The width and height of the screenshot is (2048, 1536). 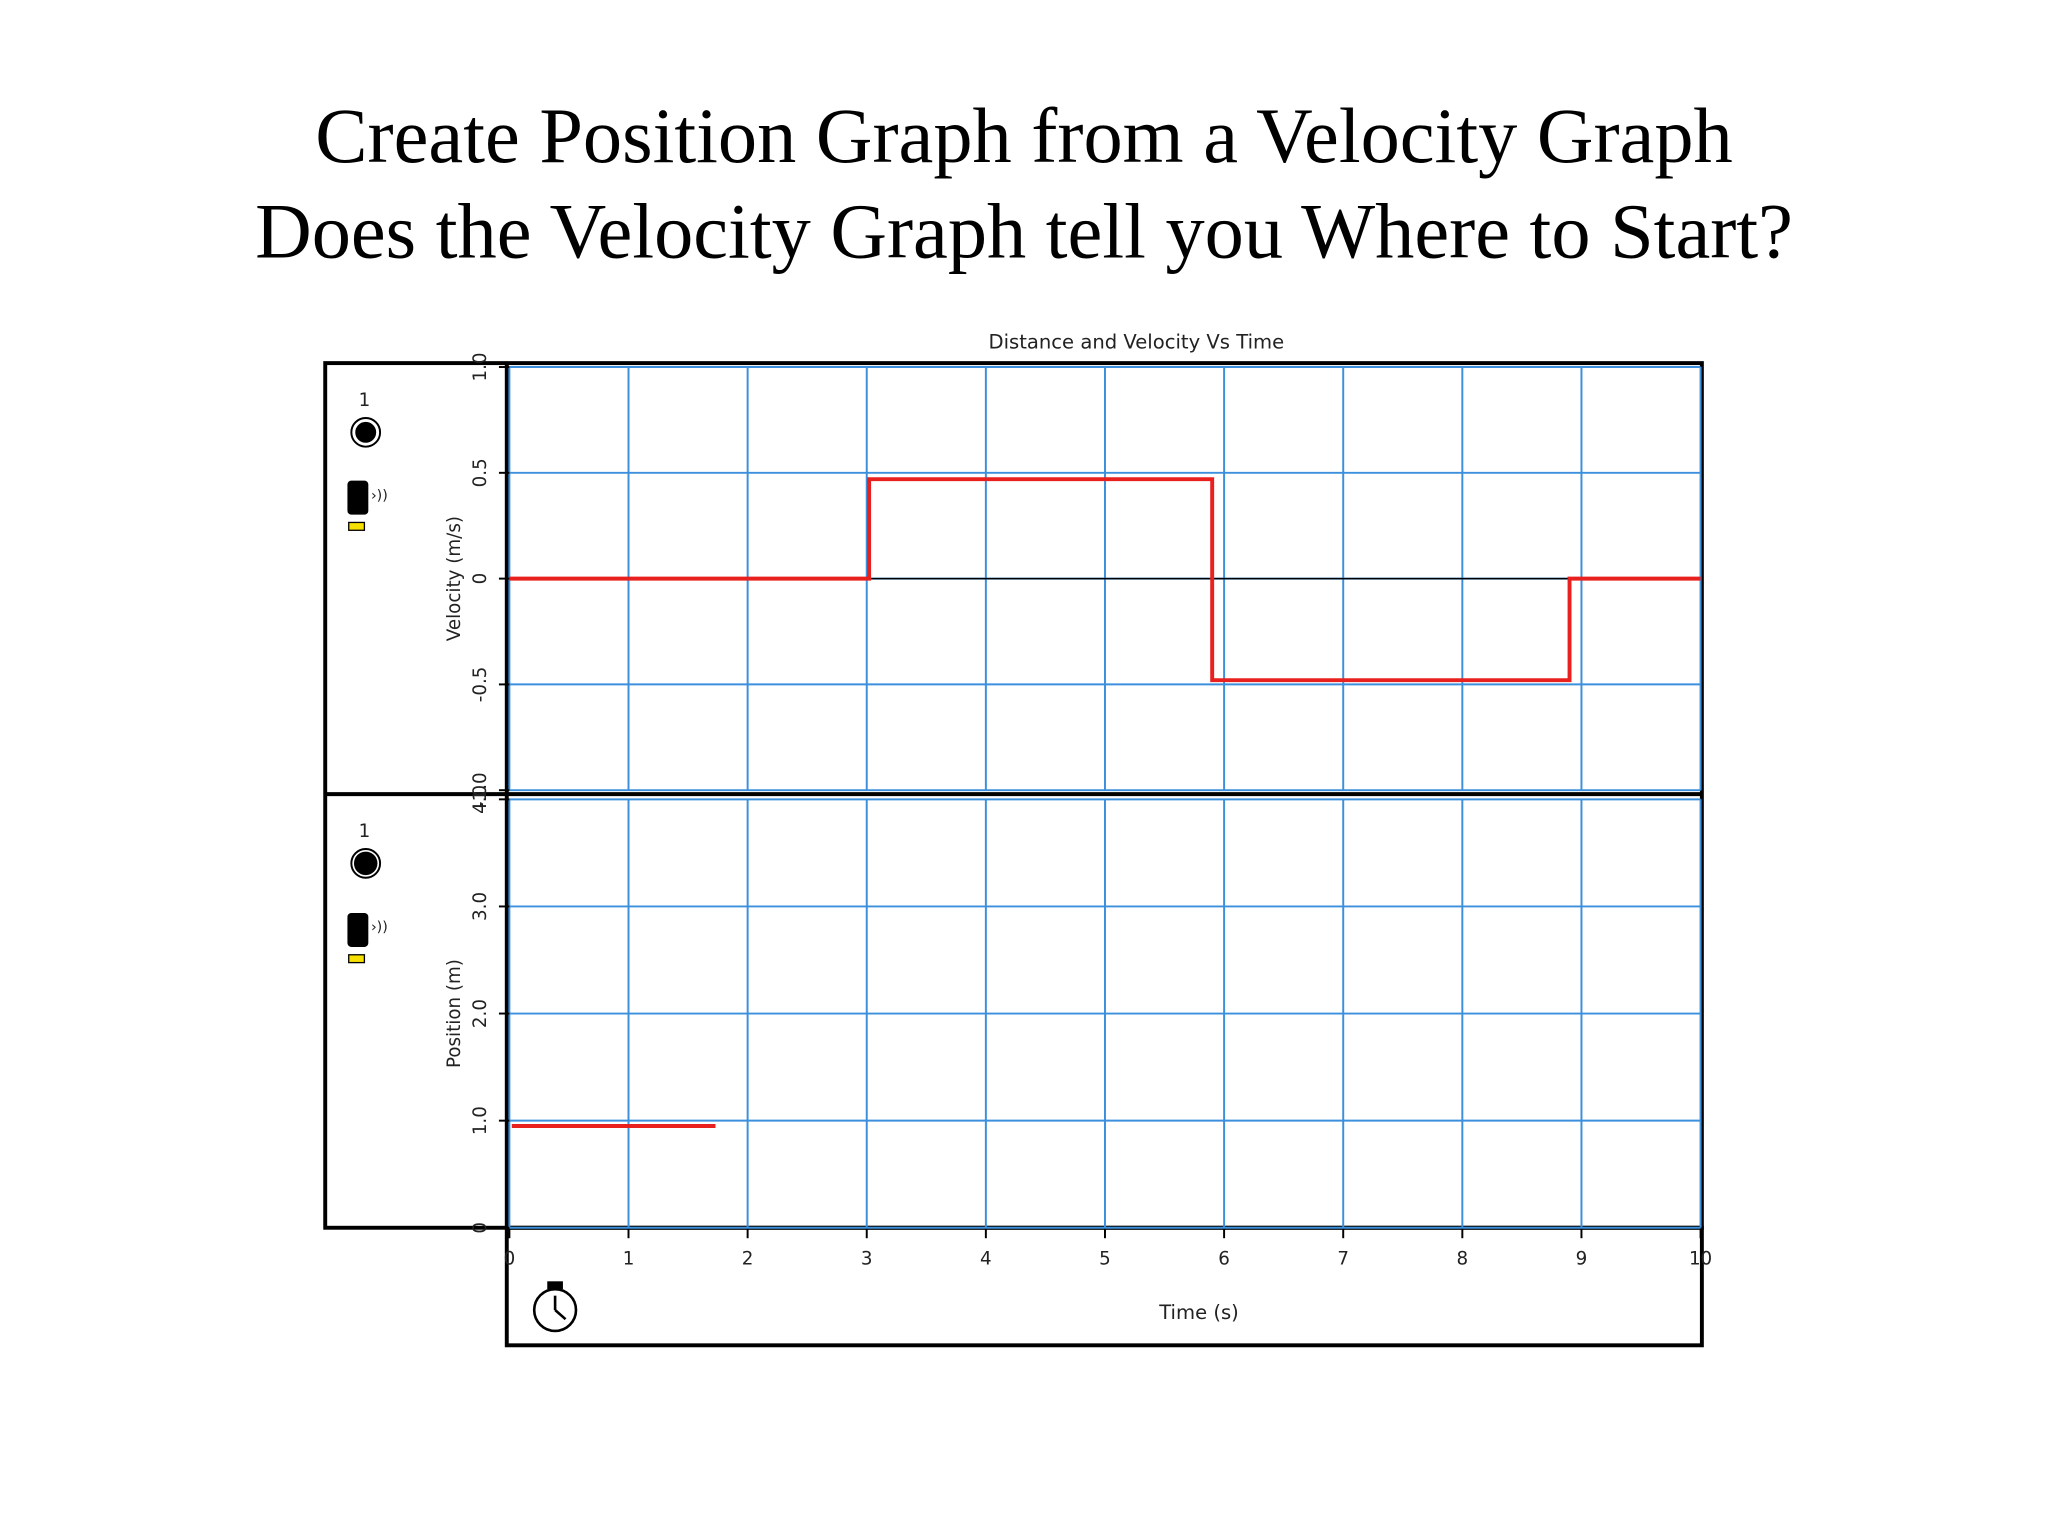 What do you see at coordinates (454, 578) in the screenshot?
I see `y-axis-label: Velocity (m/s)` at bounding box center [454, 578].